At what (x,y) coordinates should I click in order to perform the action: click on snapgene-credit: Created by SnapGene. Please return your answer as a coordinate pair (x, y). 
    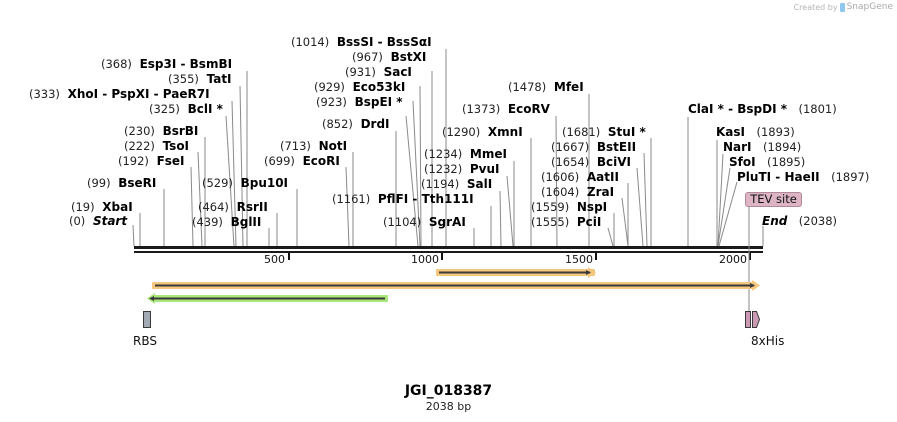
    Looking at the image, I should click on (843, 7).